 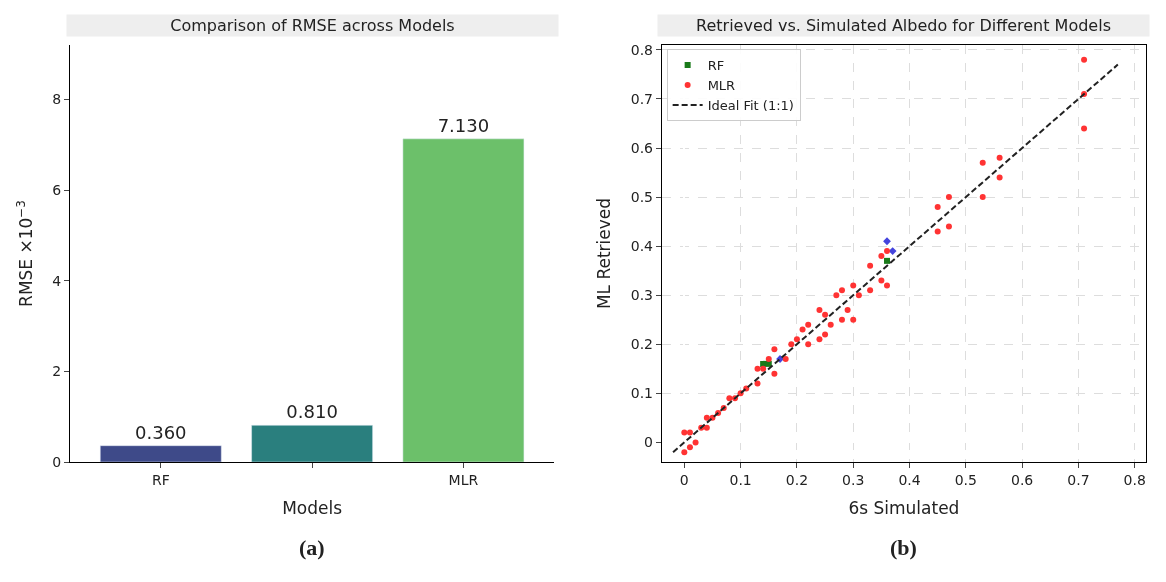 What do you see at coordinates (312, 547) in the screenshot?
I see `text: (a)` at bounding box center [312, 547].